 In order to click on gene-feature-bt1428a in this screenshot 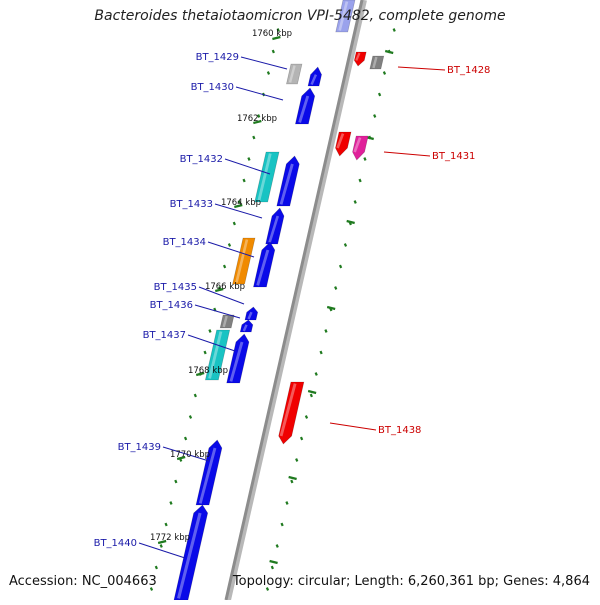, I will do `click(360, 59)`.